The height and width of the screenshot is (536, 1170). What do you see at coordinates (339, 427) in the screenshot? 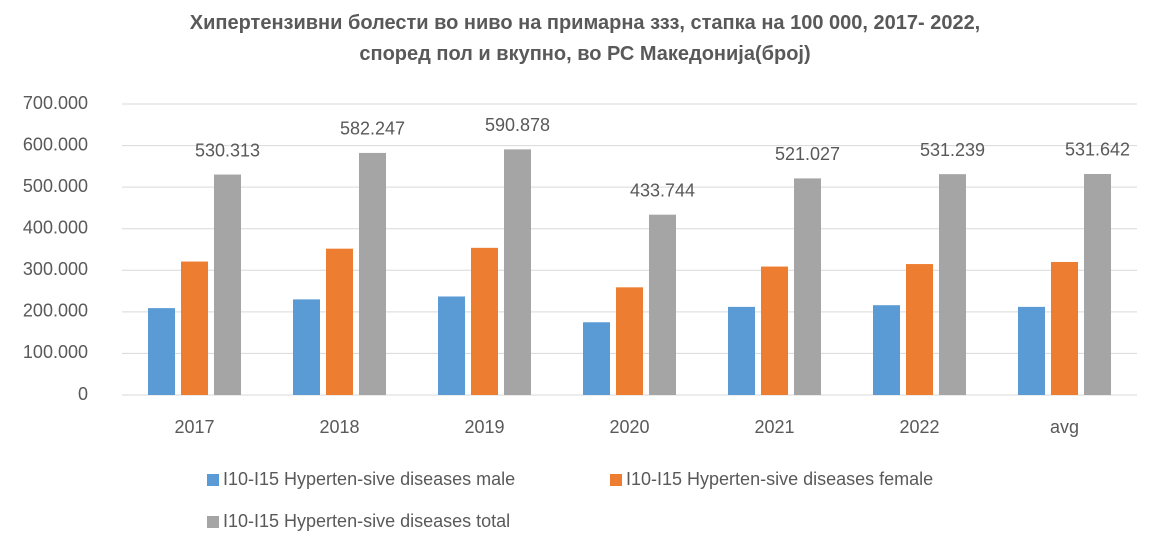
I see `x-tick-label: 2018` at bounding box center [339, 427].